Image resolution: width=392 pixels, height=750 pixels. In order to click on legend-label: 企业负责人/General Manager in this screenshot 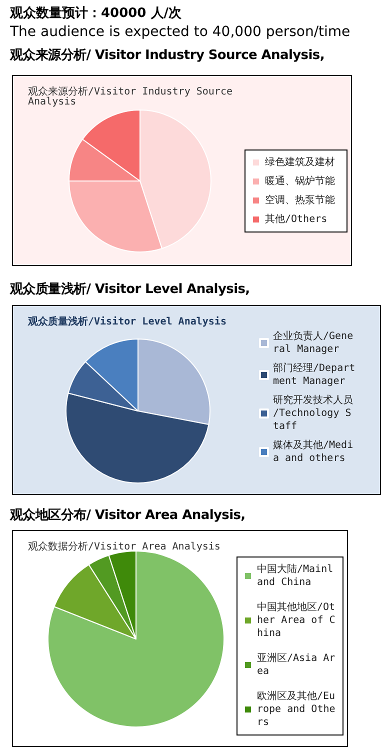, I will do `click(313, 342)`.